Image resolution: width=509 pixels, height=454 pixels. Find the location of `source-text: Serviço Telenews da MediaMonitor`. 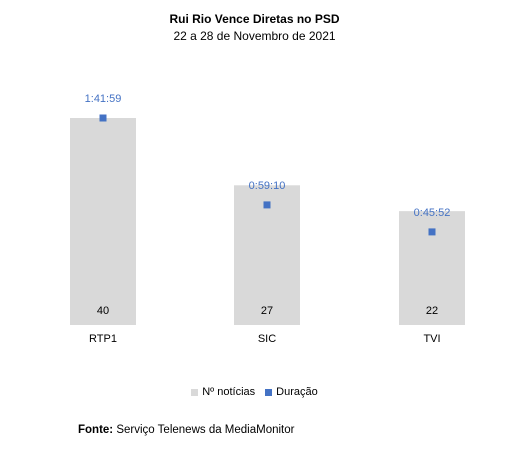

source-text: Serviço Telenews da MediaMonitor is located at coordinates (205, 430).